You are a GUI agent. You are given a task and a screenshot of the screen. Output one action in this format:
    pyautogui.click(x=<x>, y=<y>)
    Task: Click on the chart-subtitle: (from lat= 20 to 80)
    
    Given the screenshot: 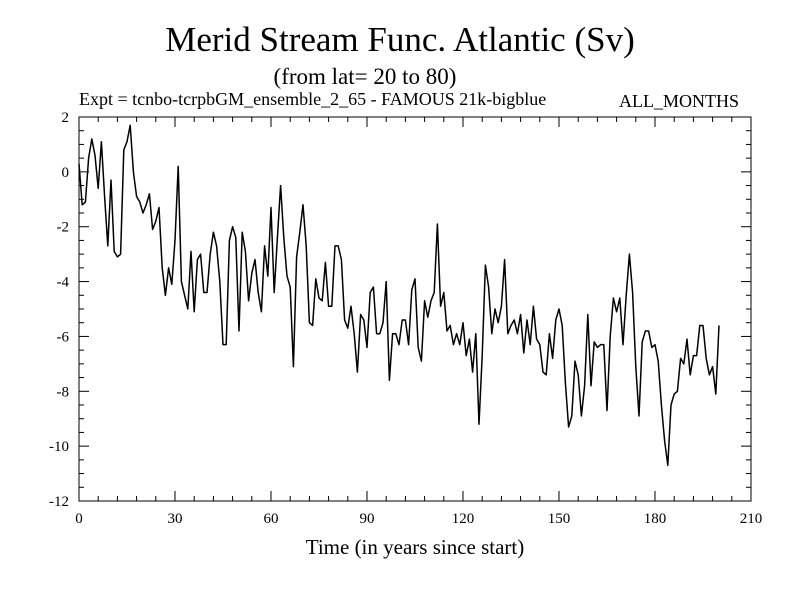 What is the action you would take?
    pyautogui.click(x=365, y=76)
    